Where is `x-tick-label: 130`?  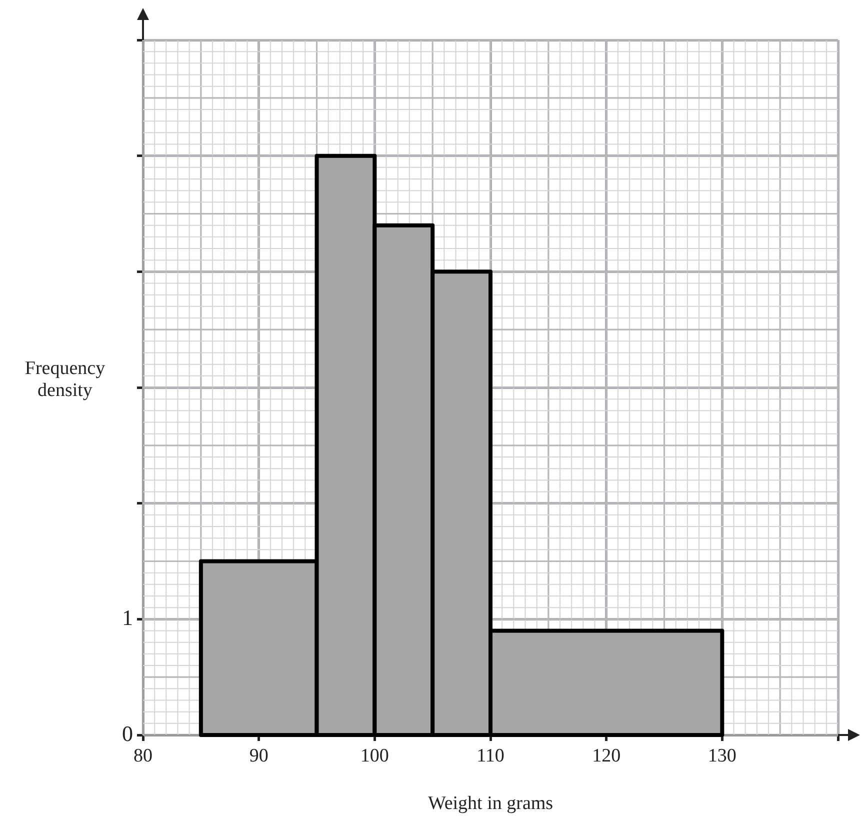
x-tick-label: 130 is located at coordinates (722, 755).